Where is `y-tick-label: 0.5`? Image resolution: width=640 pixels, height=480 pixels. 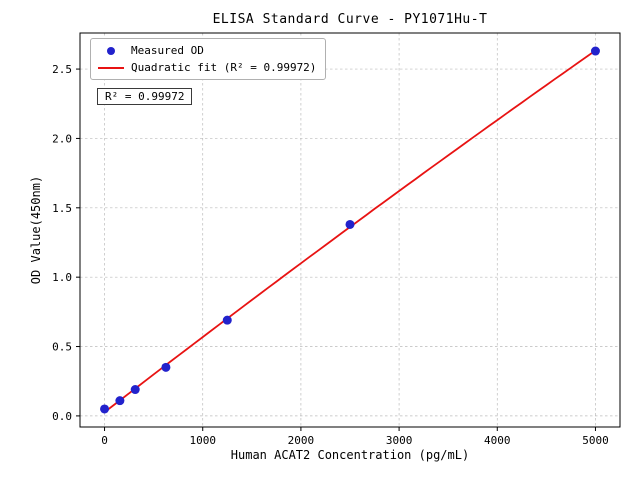
y-tick-label: 0.5 is located at coordinates (62, 347).